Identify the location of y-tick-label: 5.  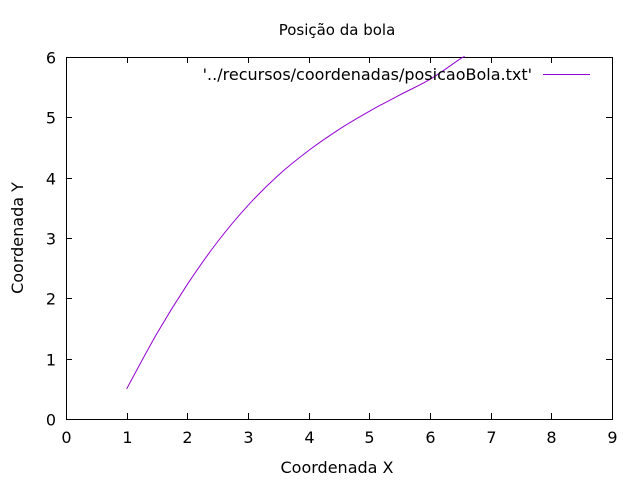
(51, 118).